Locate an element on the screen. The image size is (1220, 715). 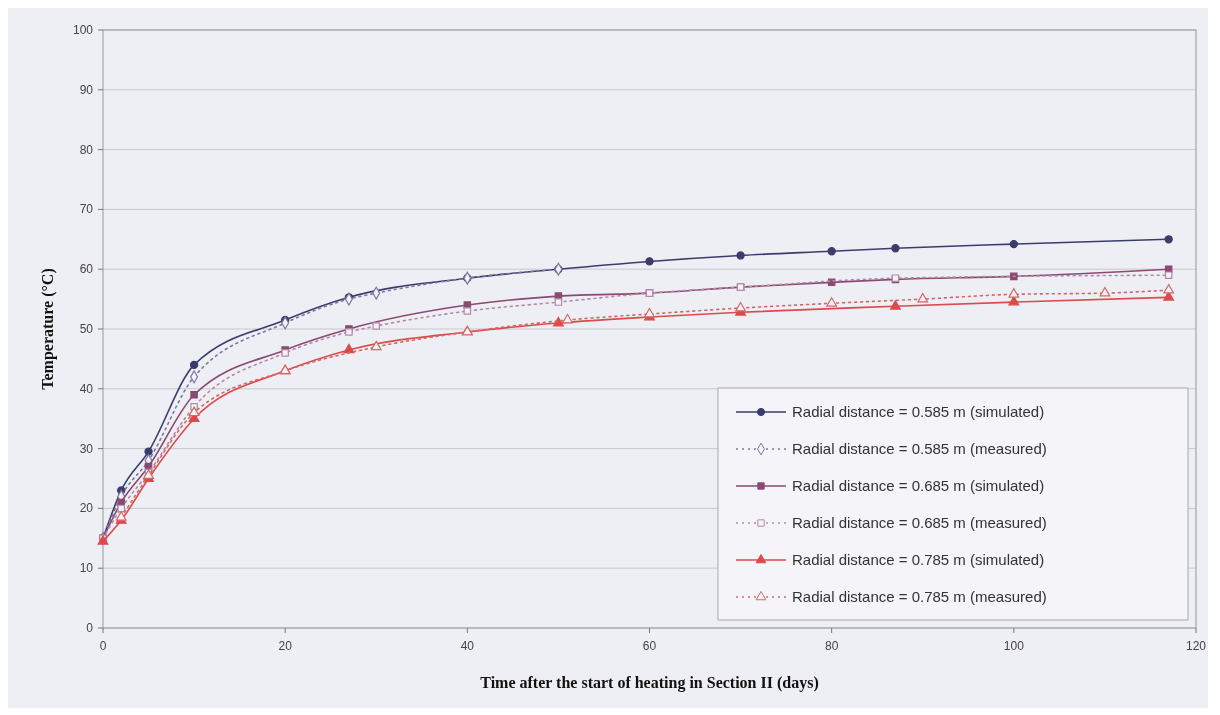
y-tick-label: 10 is located at coordinates (86, 568).